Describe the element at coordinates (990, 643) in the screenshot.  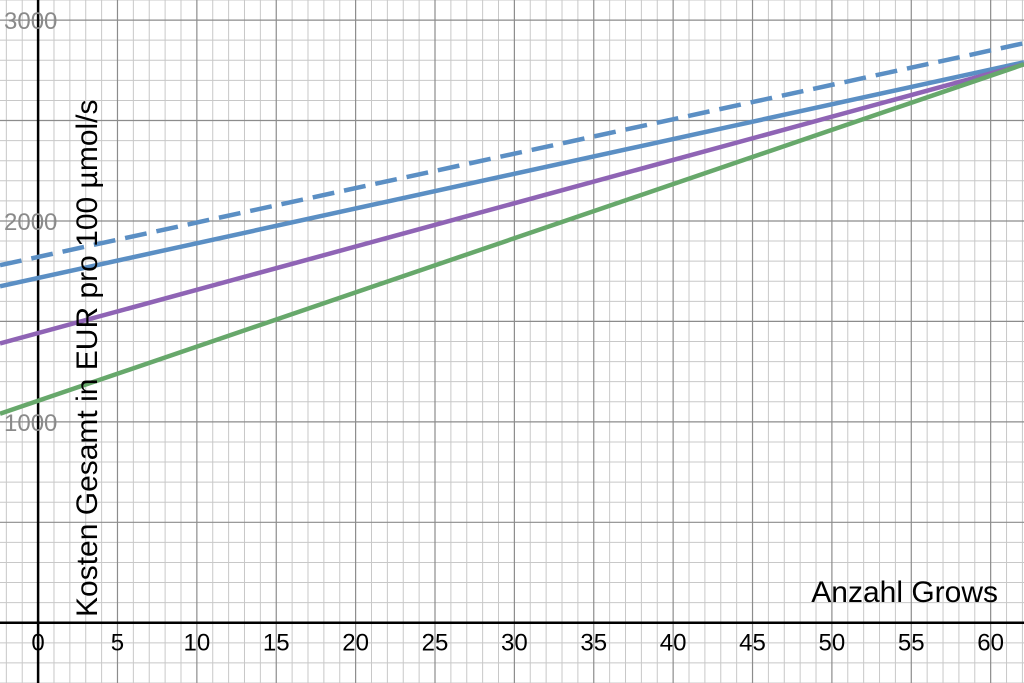
I see `x-tick-label: 60` at that location.